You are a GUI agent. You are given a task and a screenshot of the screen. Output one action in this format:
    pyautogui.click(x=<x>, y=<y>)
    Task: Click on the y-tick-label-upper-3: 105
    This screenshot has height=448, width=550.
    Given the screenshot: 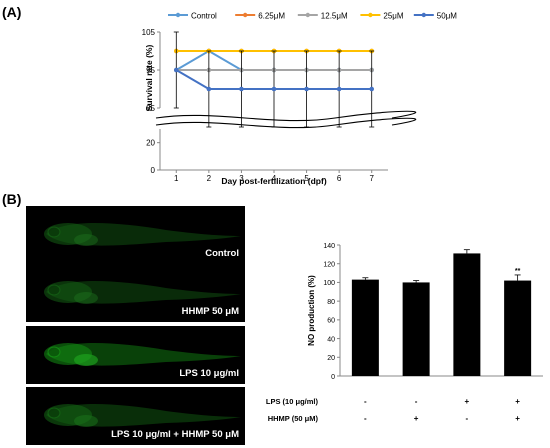 What is the action you would take?
    pyautogui.click(x=149, y=32)
    